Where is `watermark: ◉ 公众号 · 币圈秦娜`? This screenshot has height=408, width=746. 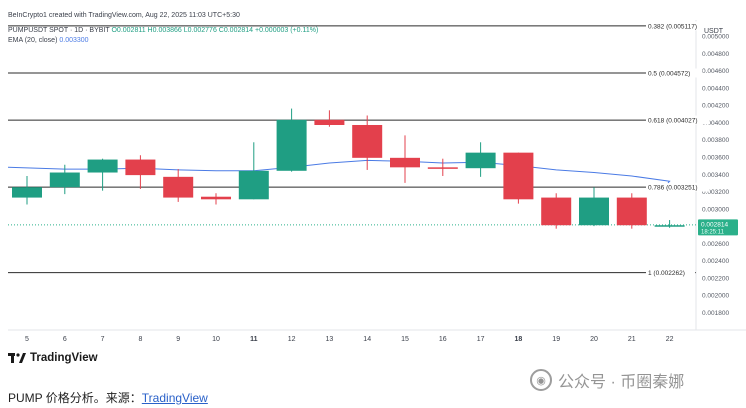 watermark: ◉ 公众号 · 币圈秦娜 is located at coordinates (607, 380).